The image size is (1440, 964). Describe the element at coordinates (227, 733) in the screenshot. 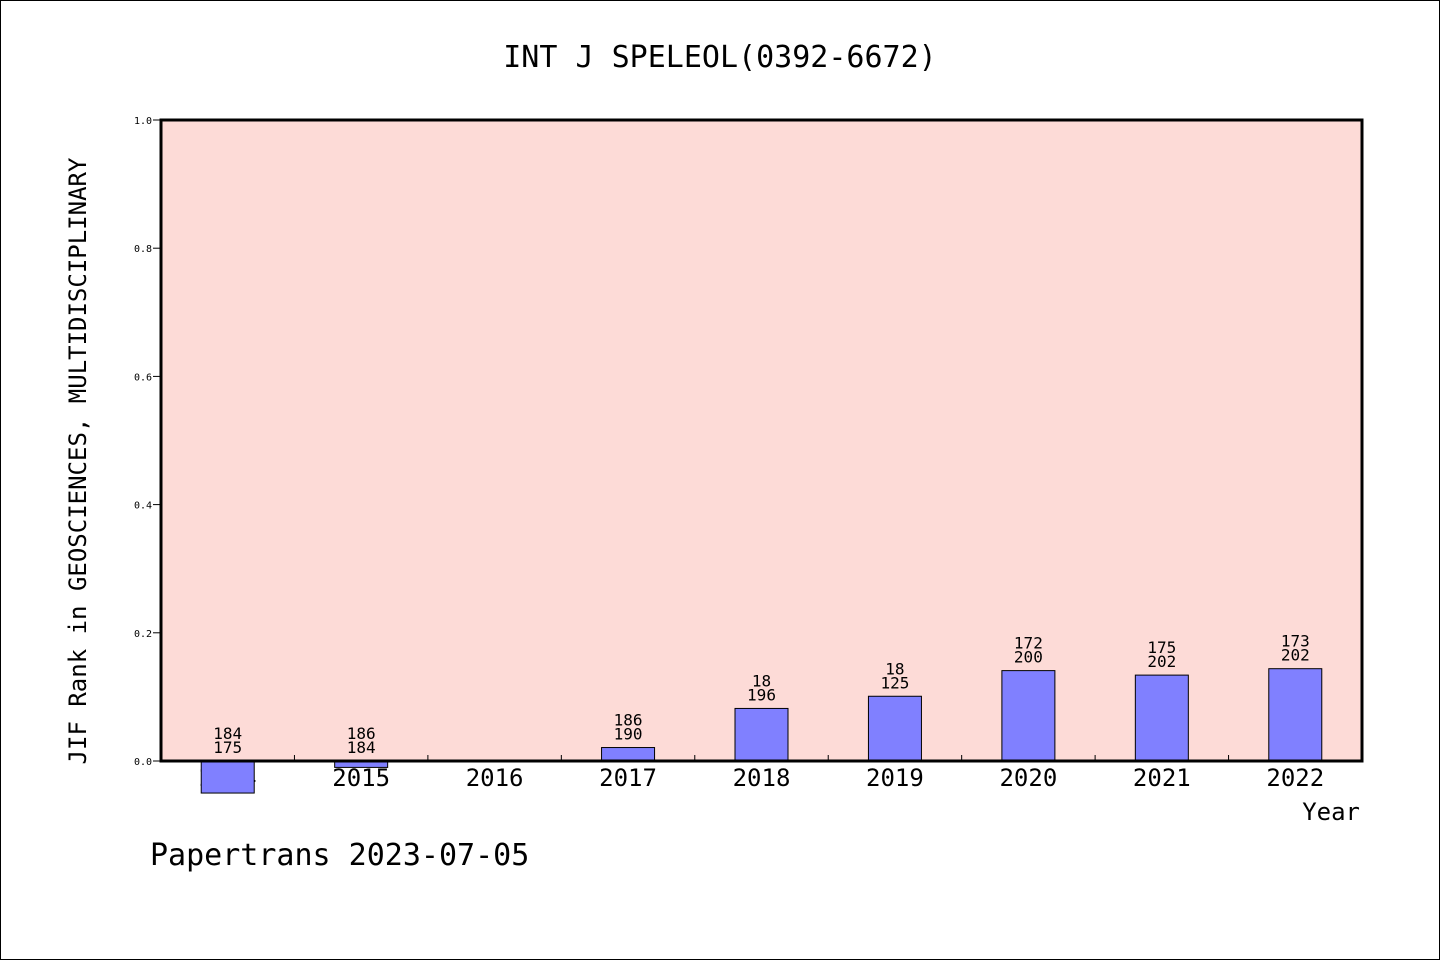

I see `bar-label-rank-2014: 184` at that location.